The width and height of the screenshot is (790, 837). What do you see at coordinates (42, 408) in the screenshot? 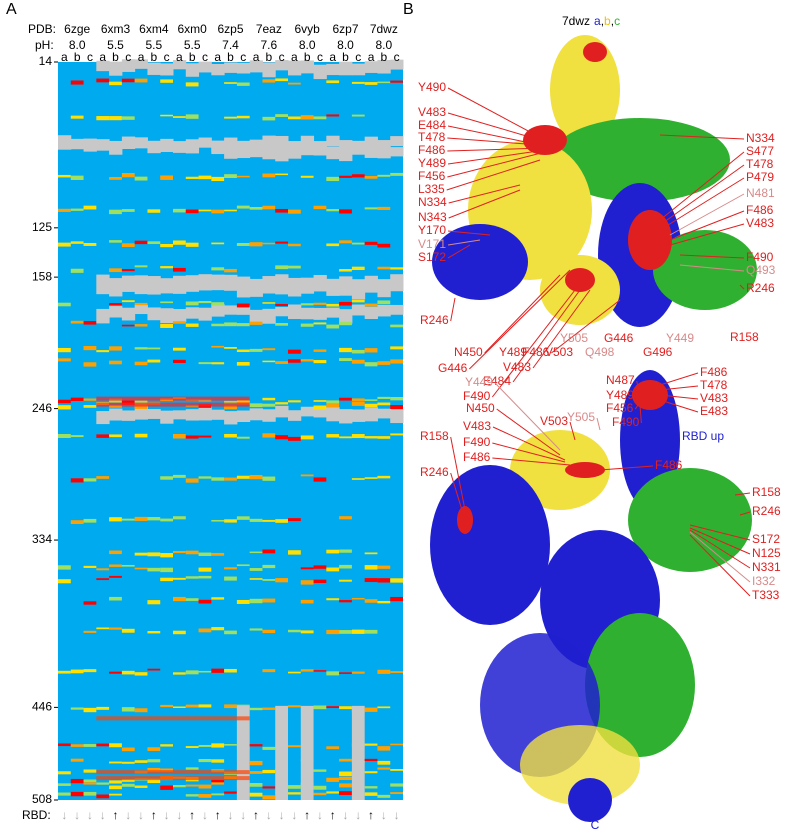
I see `y-tick-label: 246` at bounding box center [42, 408].